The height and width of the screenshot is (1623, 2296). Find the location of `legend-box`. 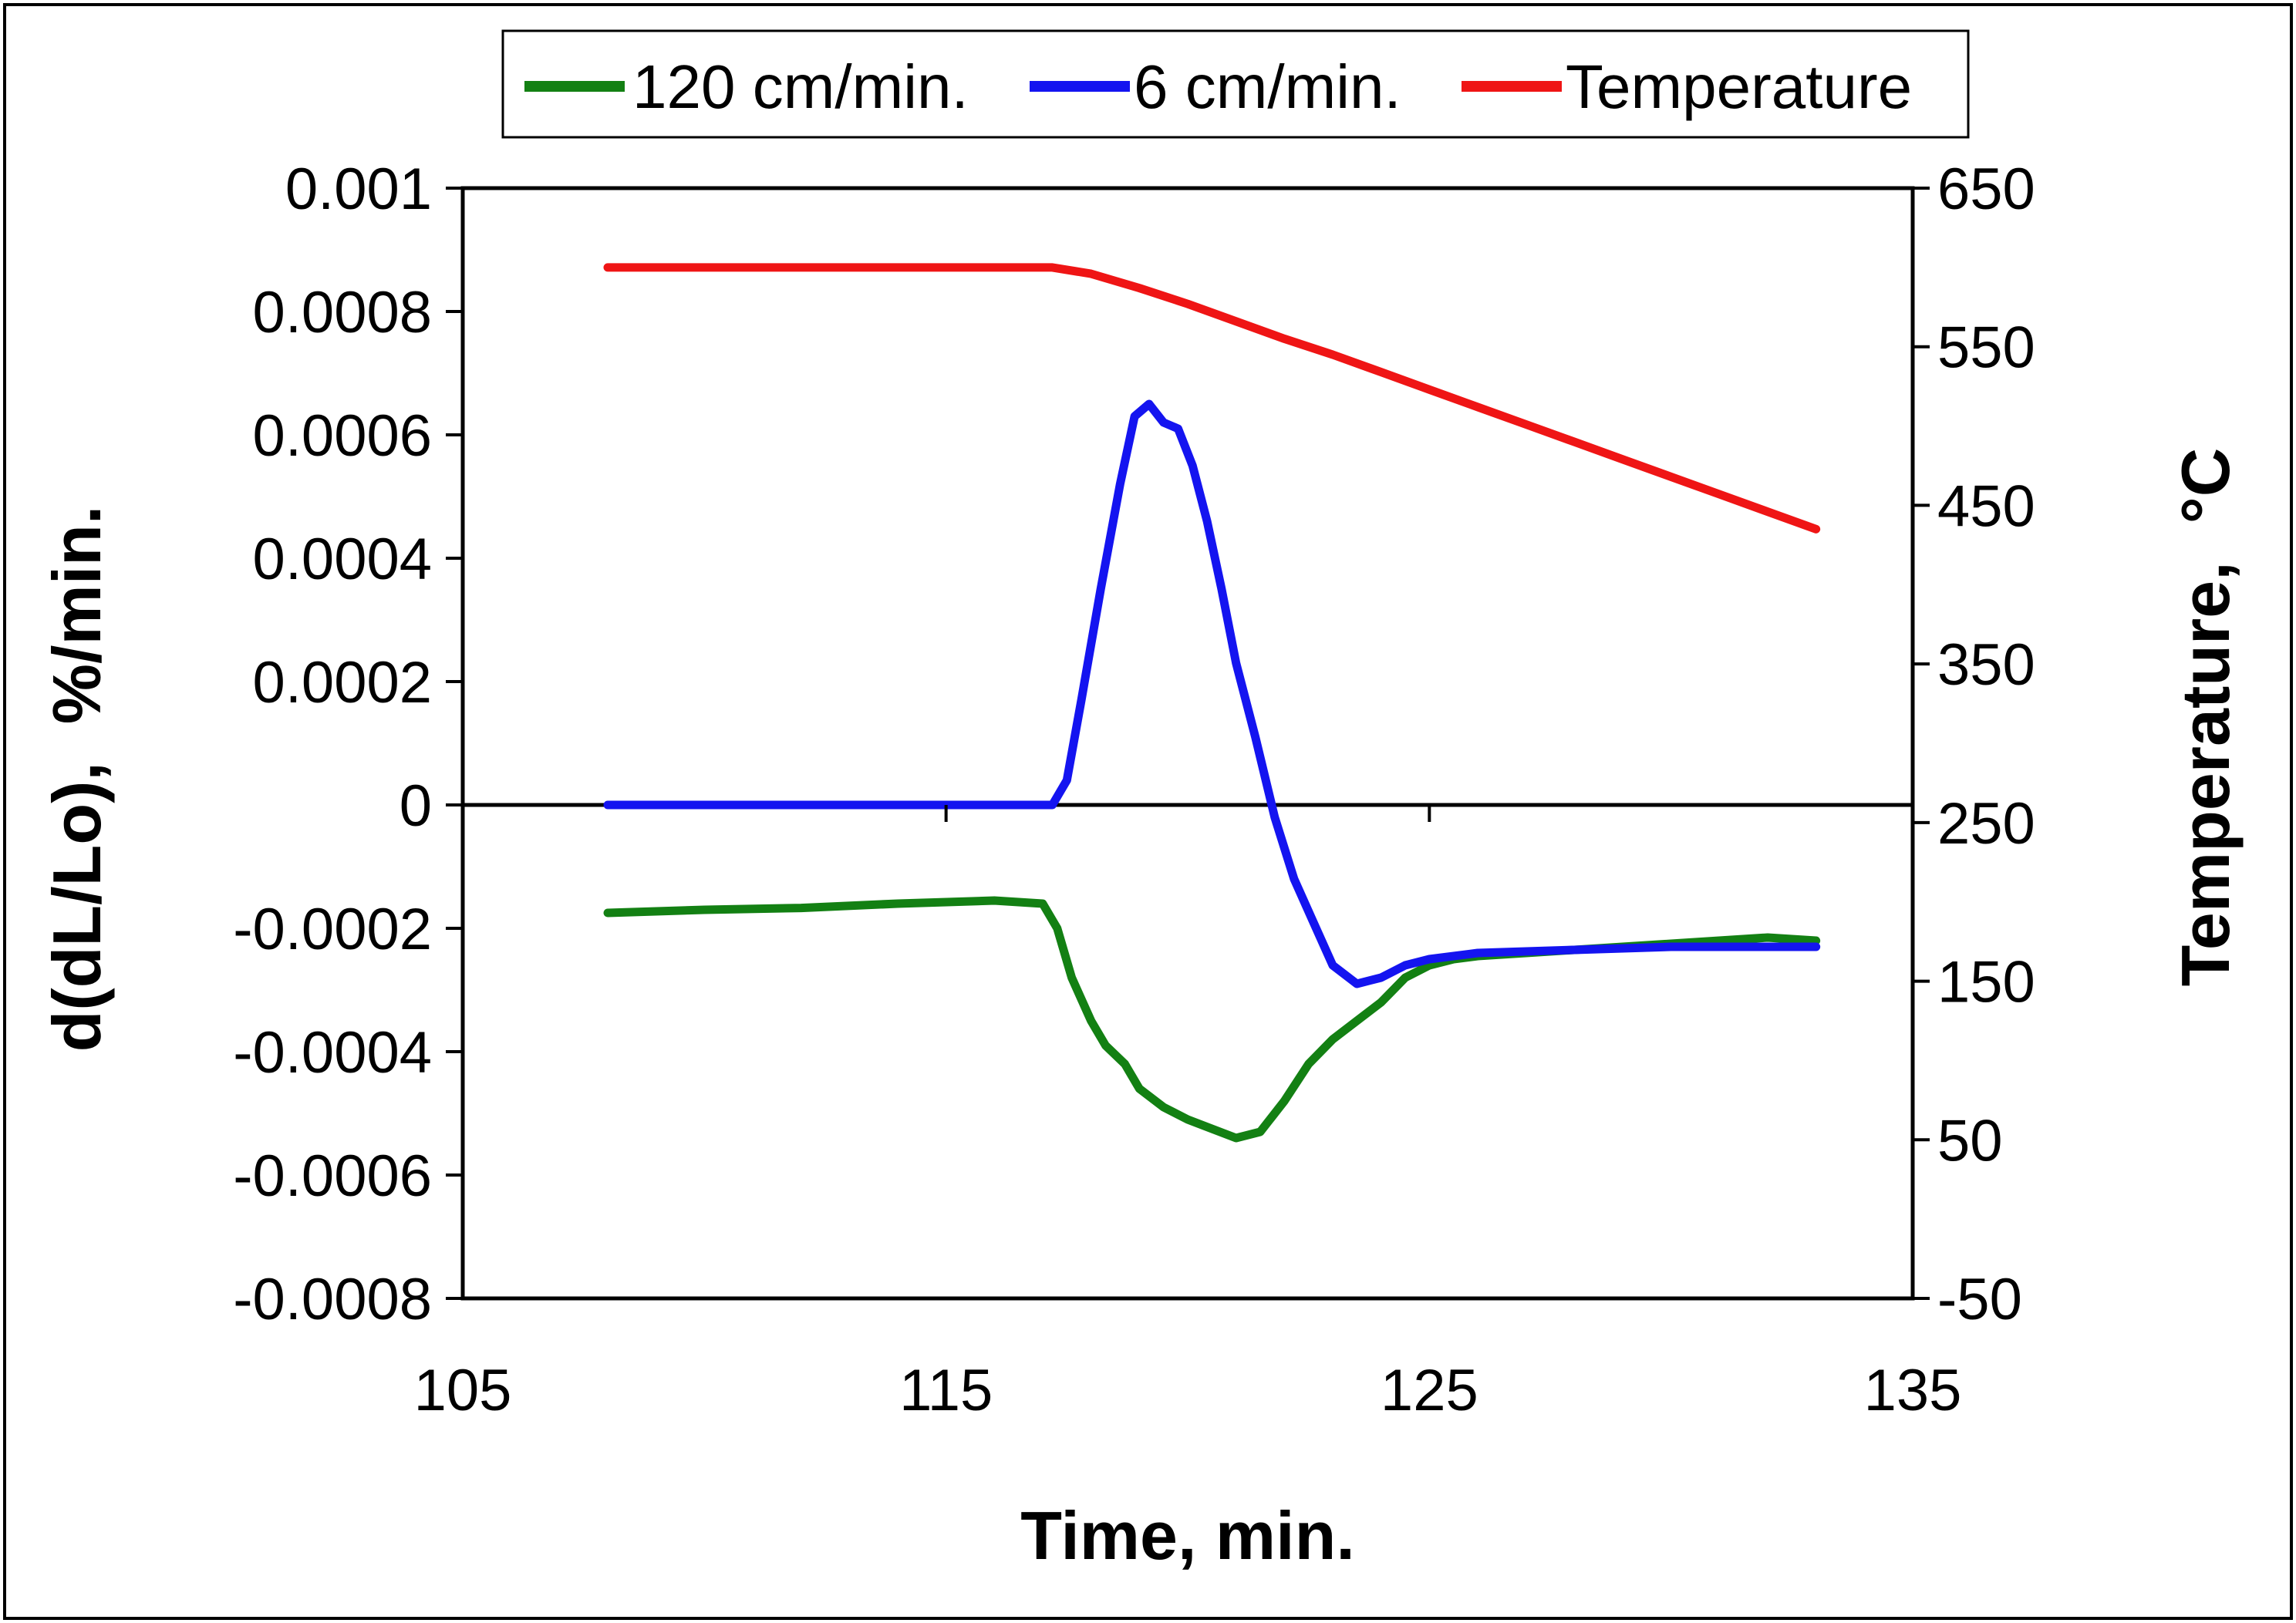

legend-box is located at coordinates (1235, 84).